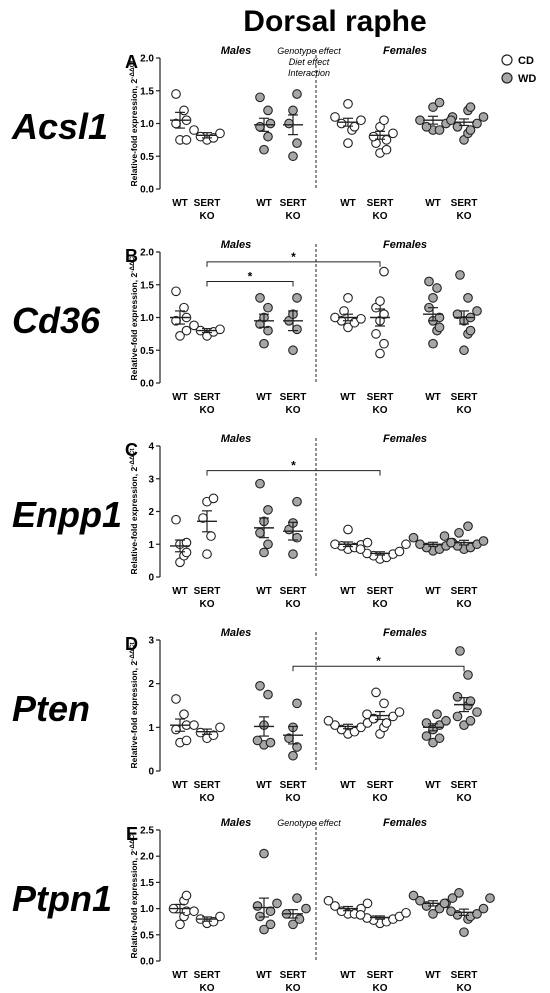  I want to click on stat-note: Interaction, so click(309, 73).